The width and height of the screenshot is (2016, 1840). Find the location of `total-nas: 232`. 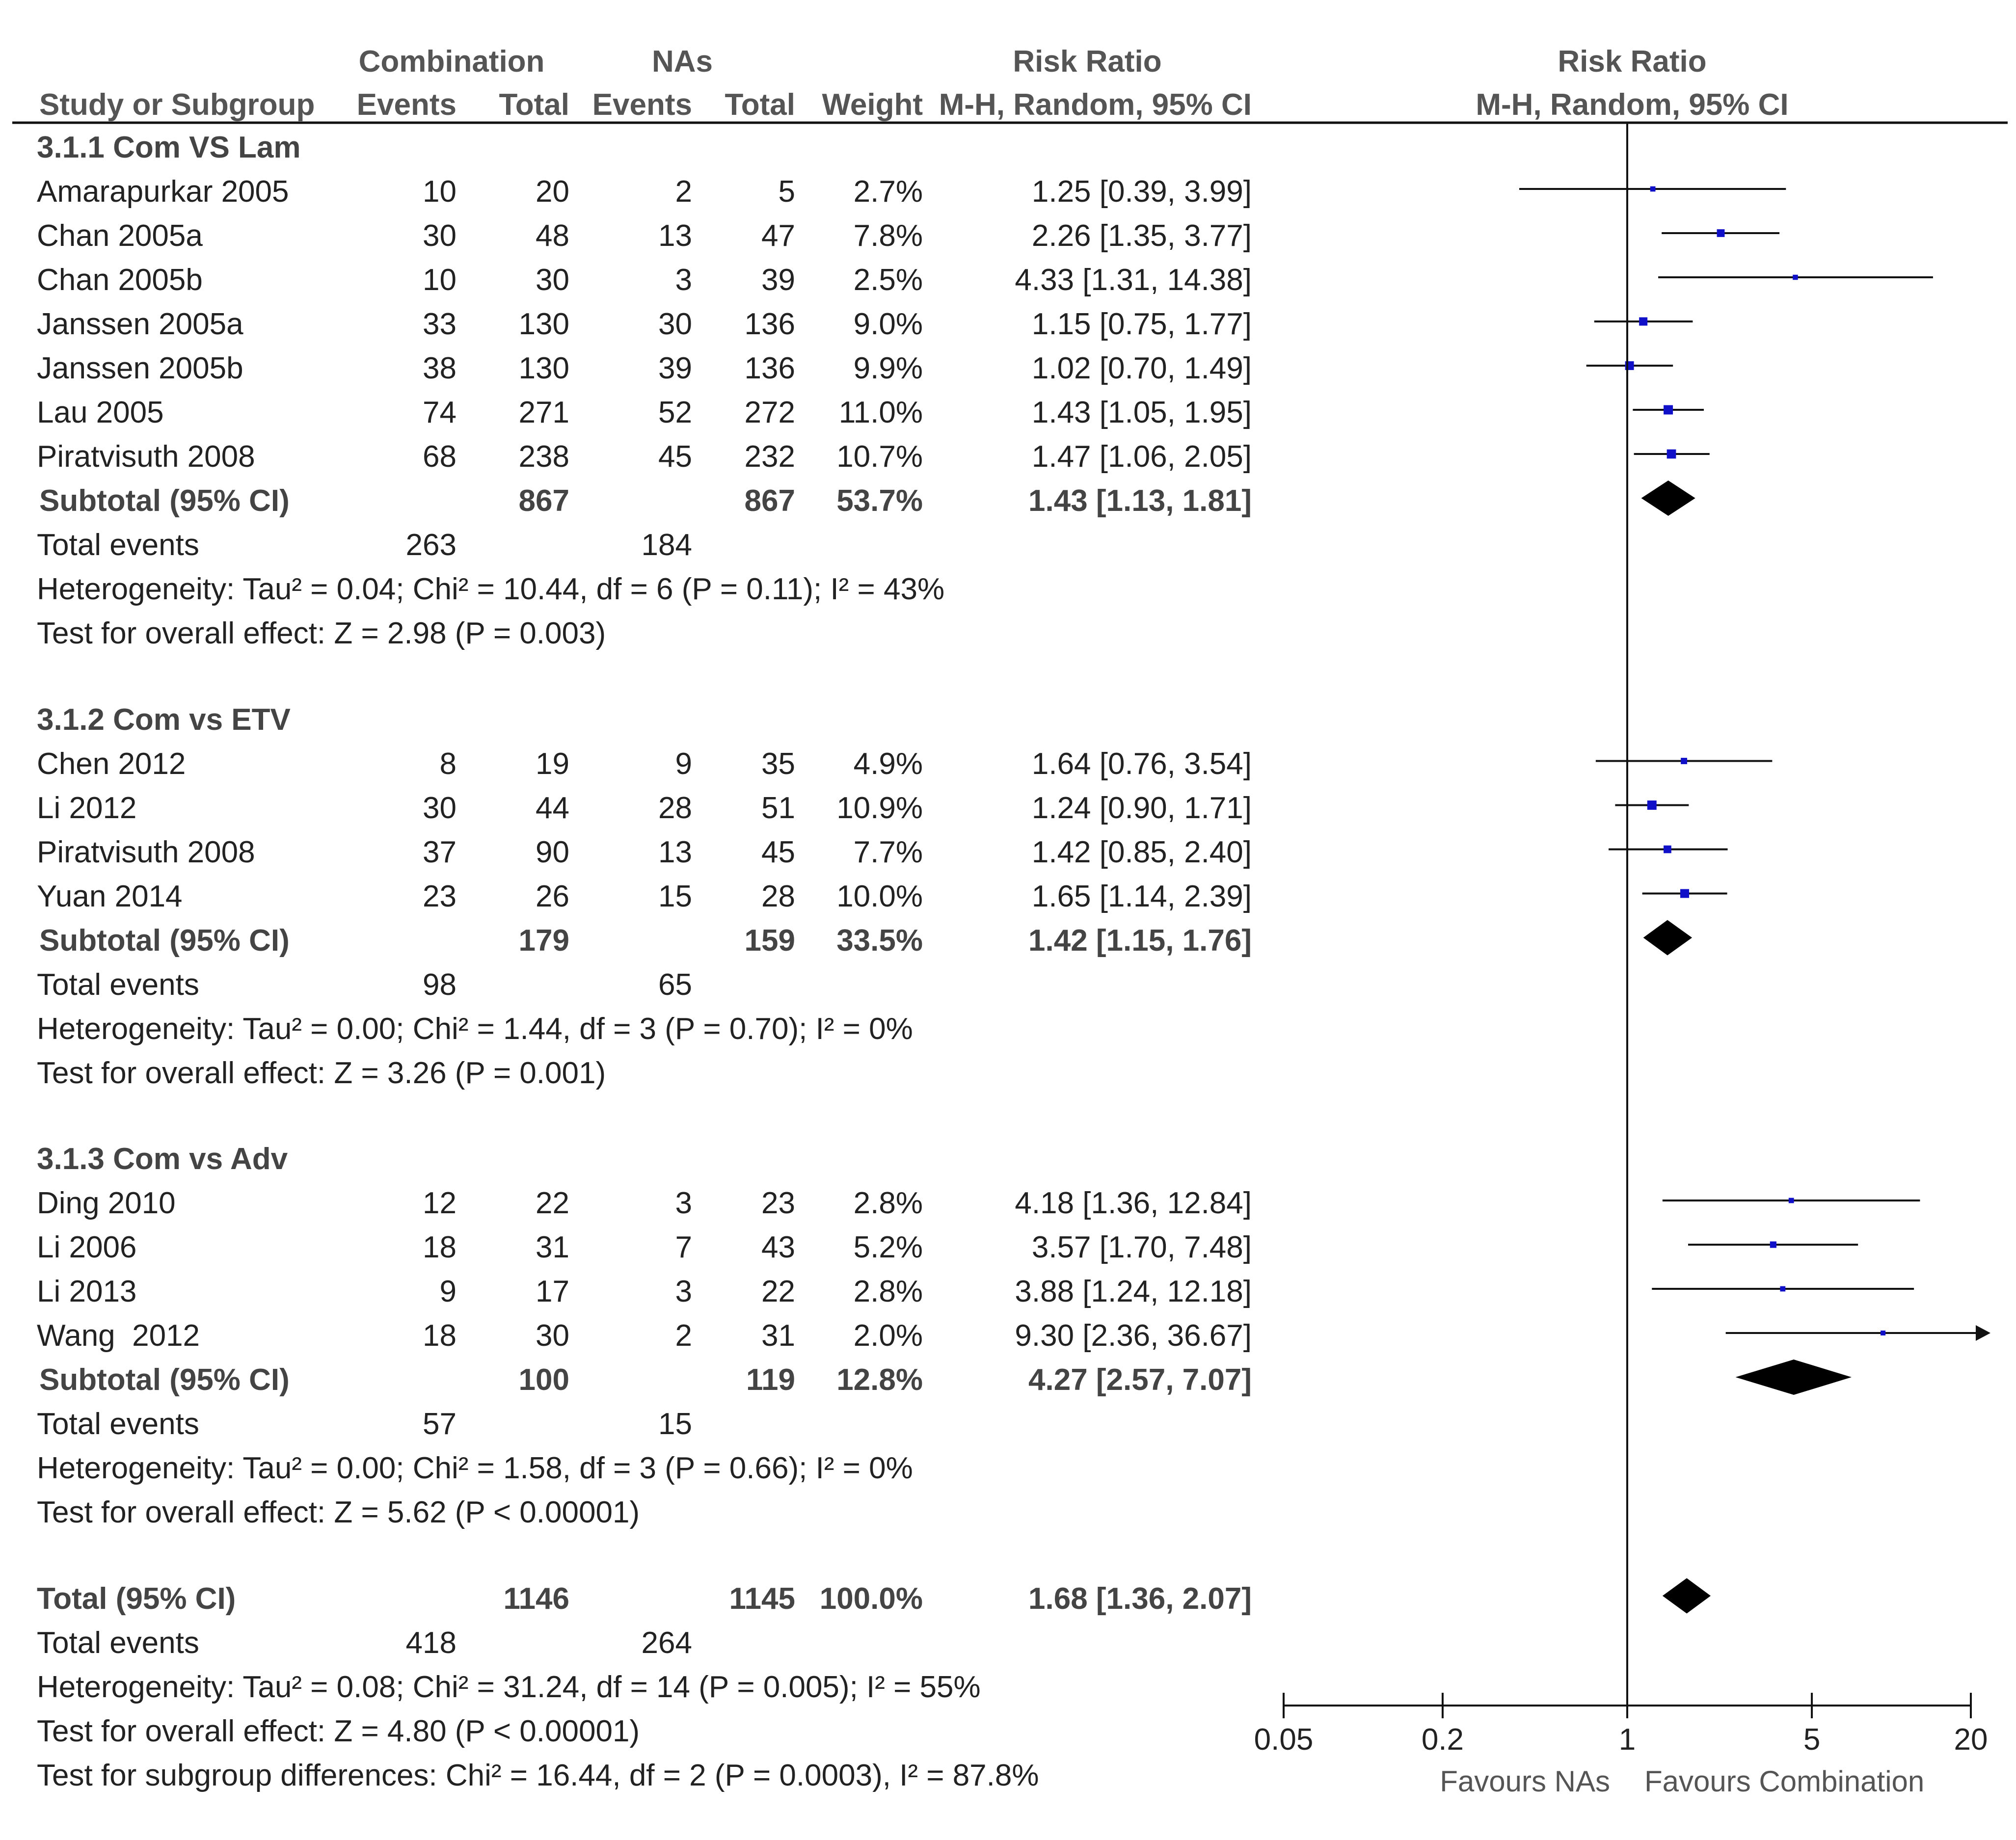

total-nas: 232 is located at coordinates (769, 457).